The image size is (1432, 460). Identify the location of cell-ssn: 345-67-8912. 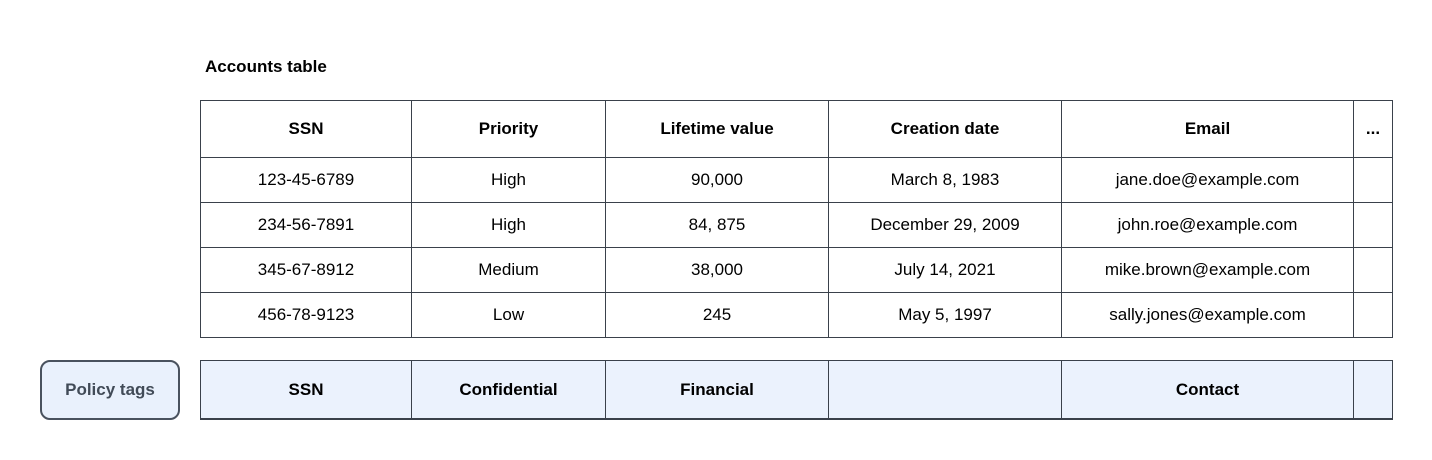
(306, 270).